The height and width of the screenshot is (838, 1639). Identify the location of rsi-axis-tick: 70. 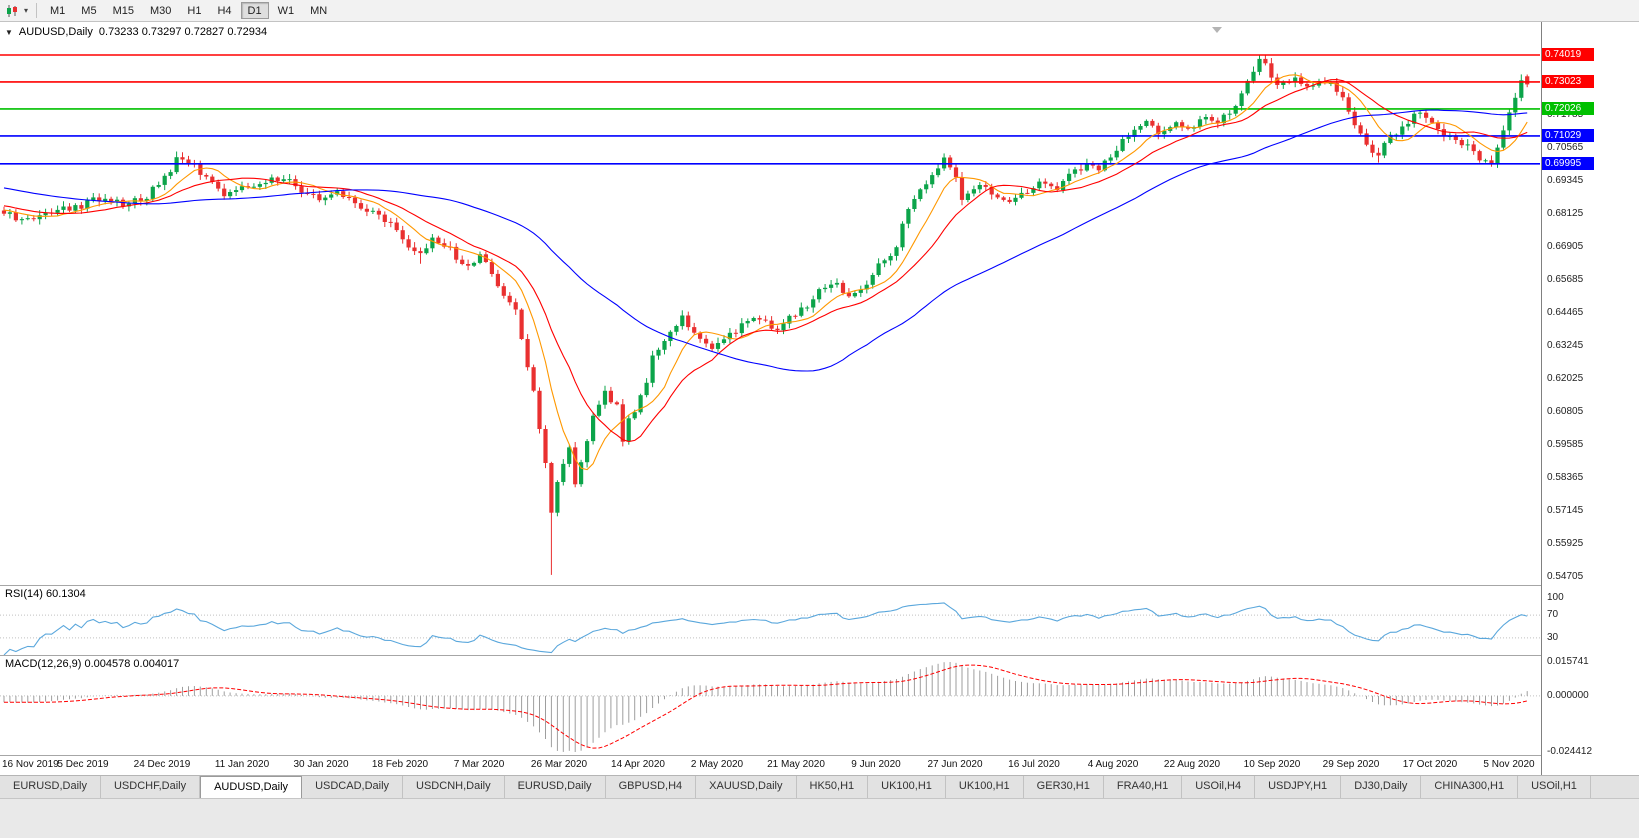
(1553, 614).